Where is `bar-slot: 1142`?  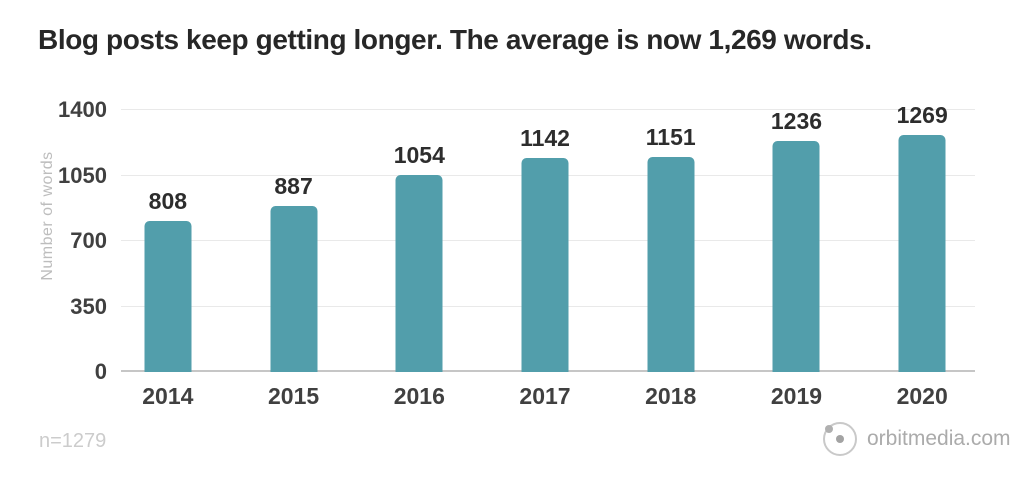 bar-slot: 1142 is located at coordinates (545, 241).